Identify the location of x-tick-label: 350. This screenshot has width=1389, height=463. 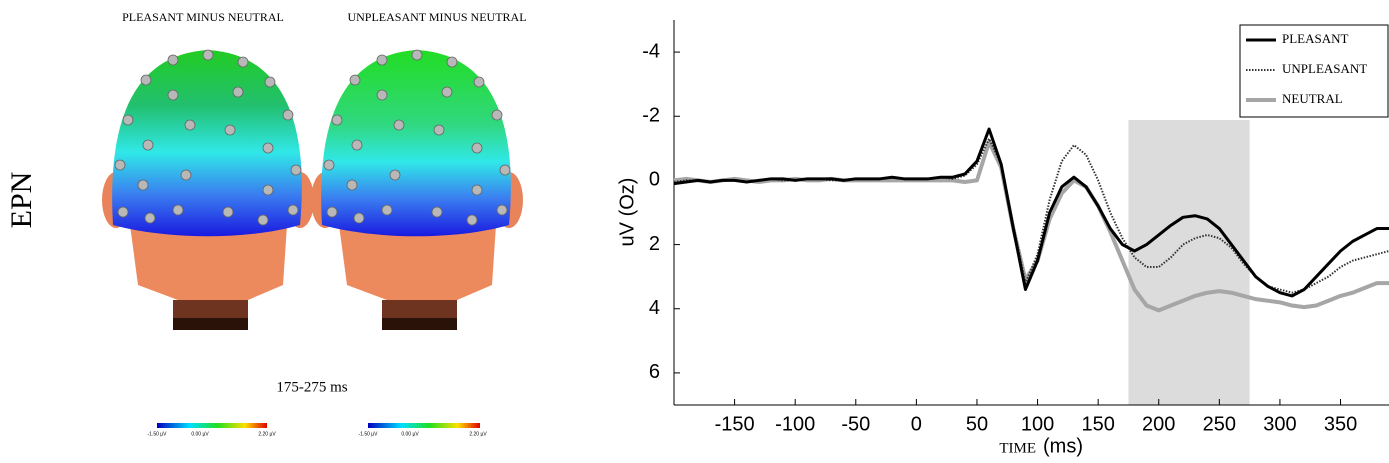
(1340, 424).